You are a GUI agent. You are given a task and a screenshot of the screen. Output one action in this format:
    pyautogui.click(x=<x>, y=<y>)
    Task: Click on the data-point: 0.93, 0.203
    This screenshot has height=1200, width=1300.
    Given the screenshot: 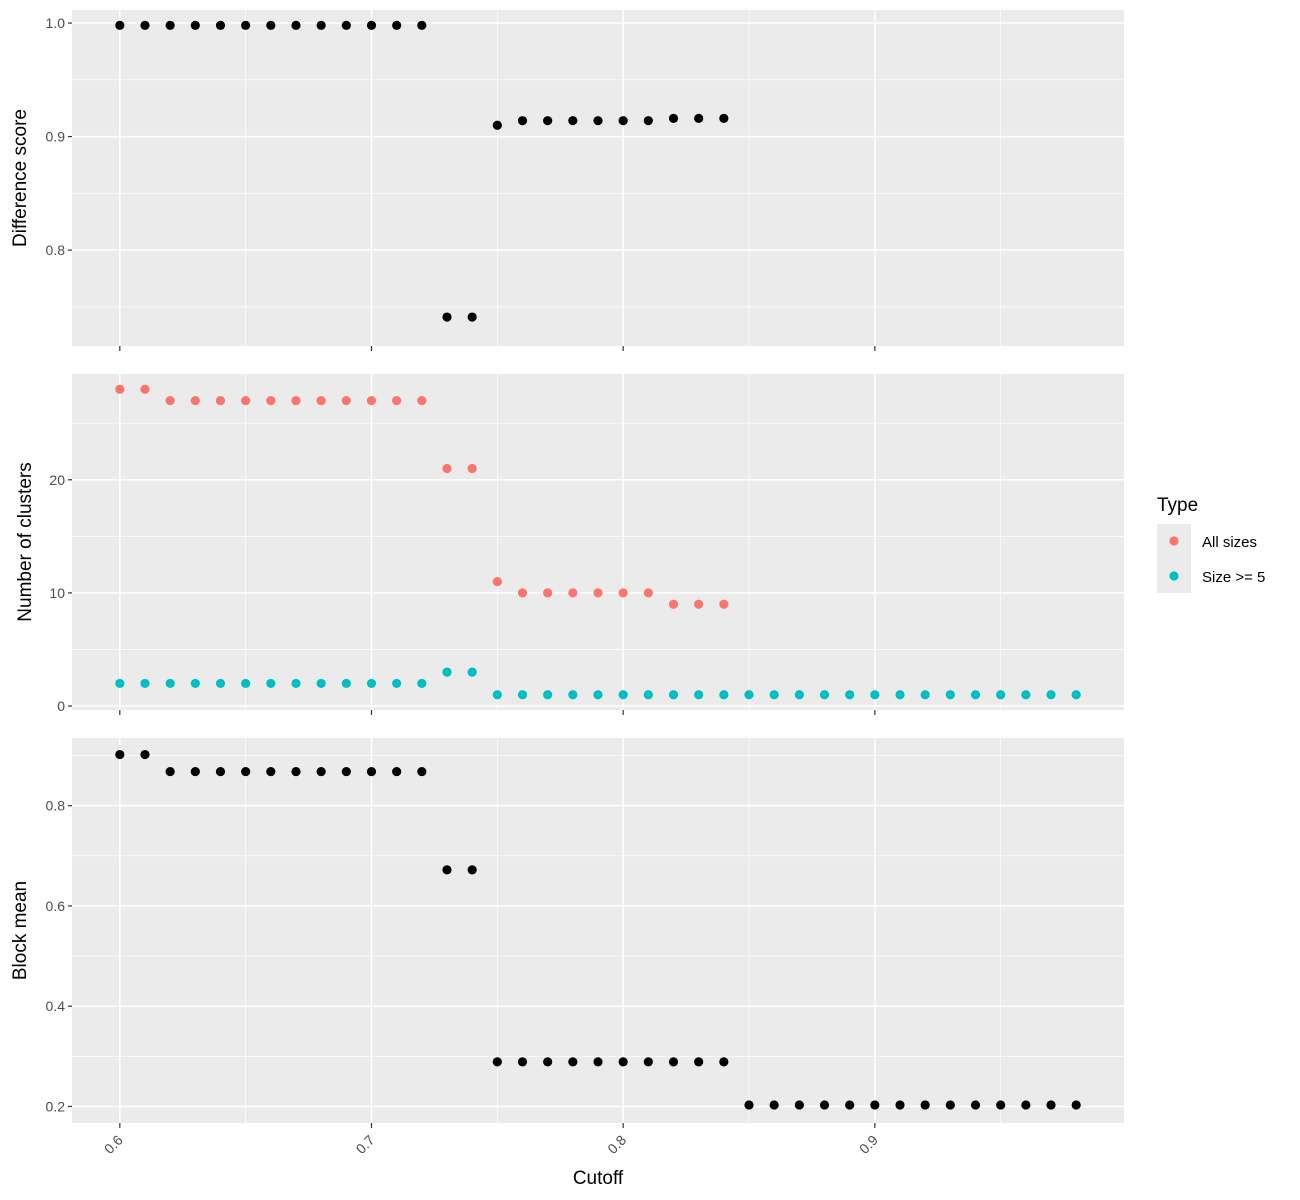 What is the action you would take?
    pyautogui.click(x=950, y=1105)
    